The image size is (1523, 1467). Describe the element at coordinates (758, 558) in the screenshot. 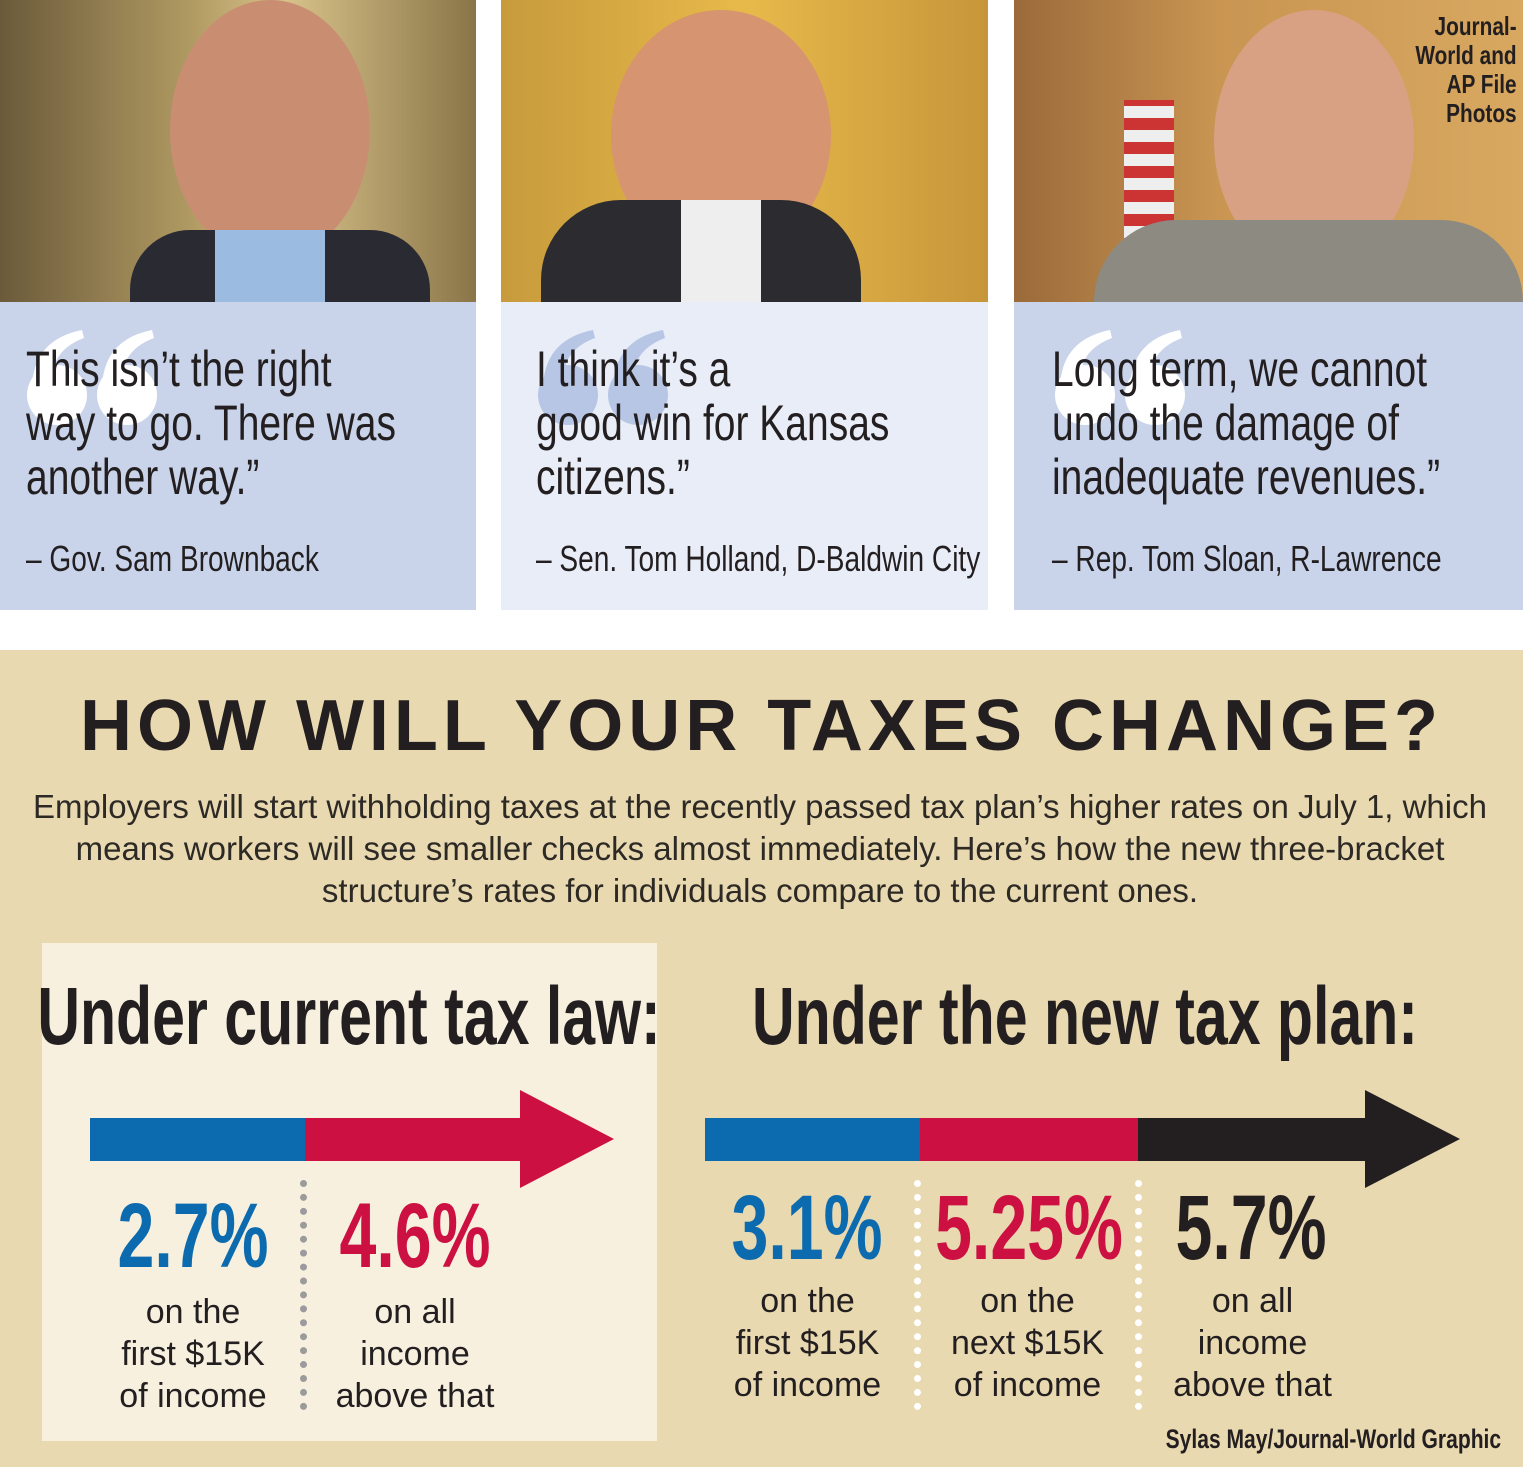

I see `quote-attribution: – Sen. Tom Holland, D-Baldwin City` at that location.